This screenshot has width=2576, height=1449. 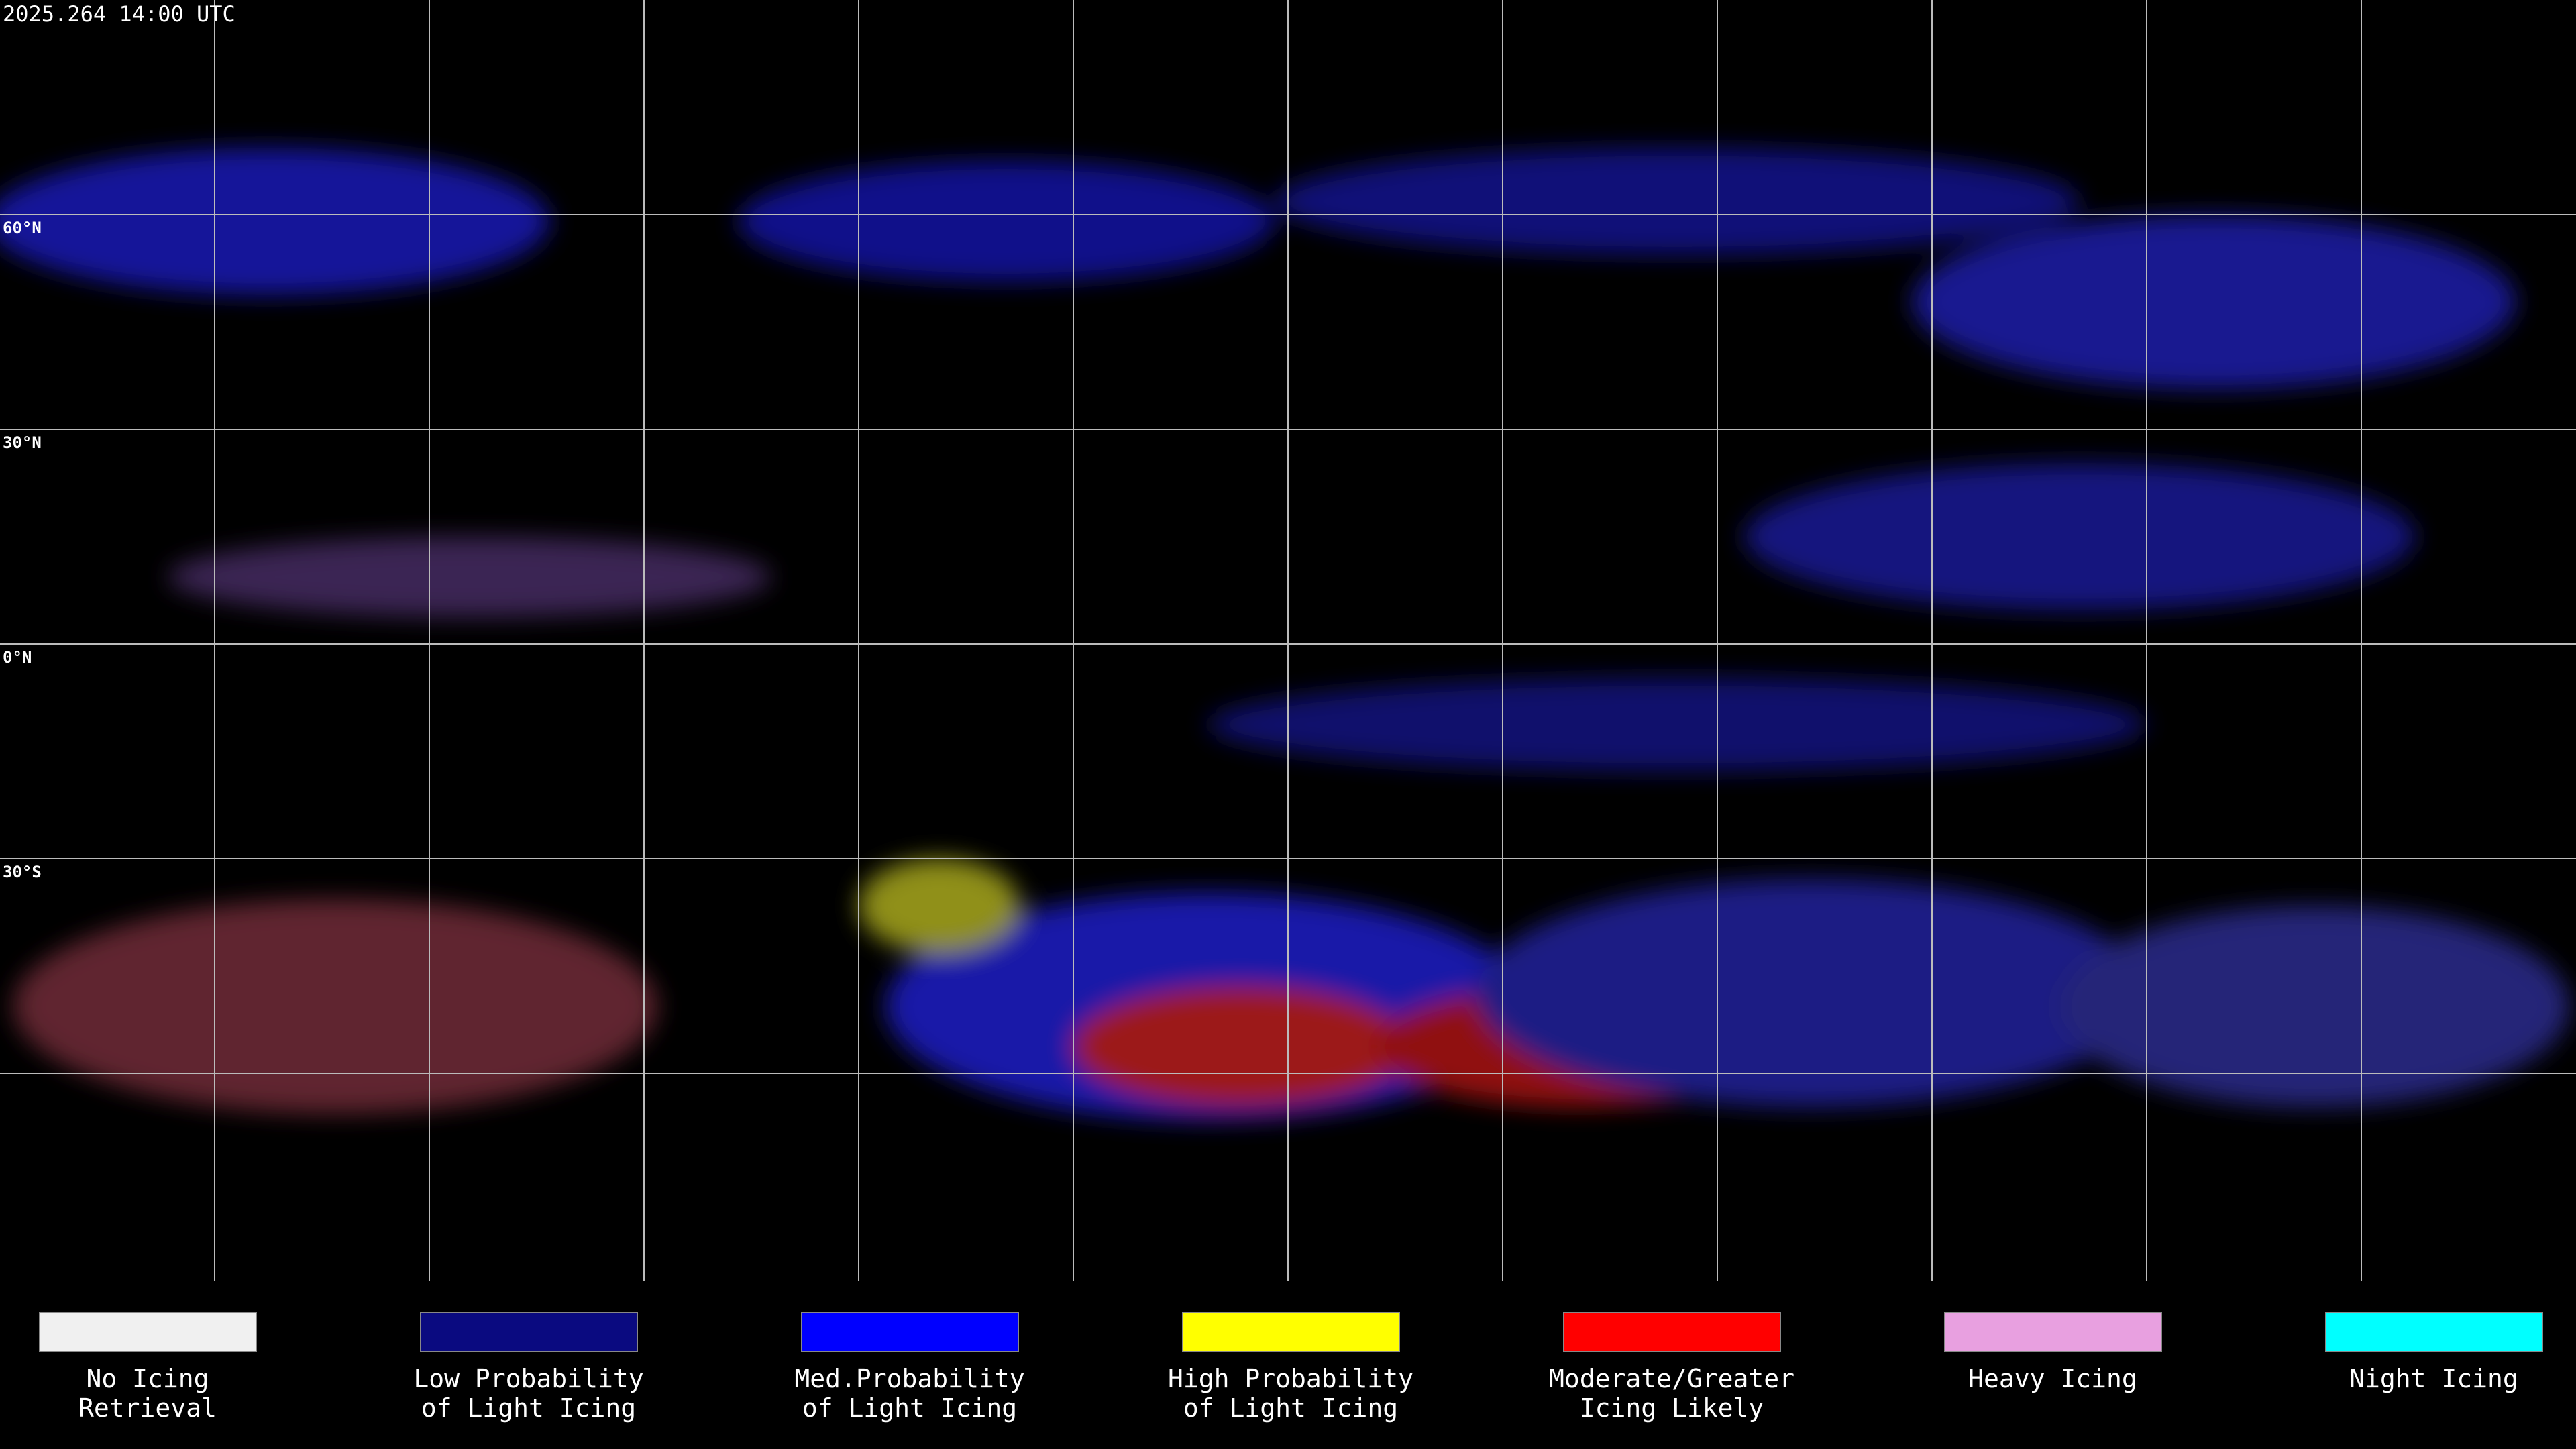 I want to click on lat-label: 0°N, so click(x=17, y=657).